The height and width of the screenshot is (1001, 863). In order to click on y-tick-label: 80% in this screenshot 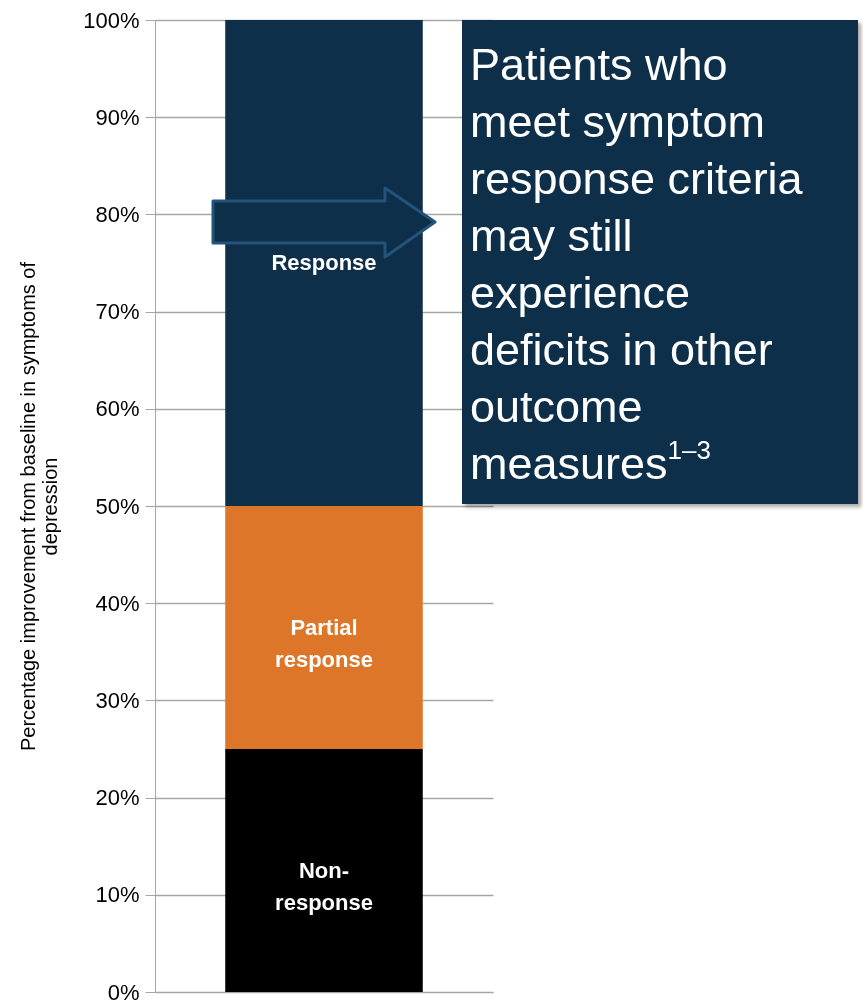, I will do `click(117, 214)`.